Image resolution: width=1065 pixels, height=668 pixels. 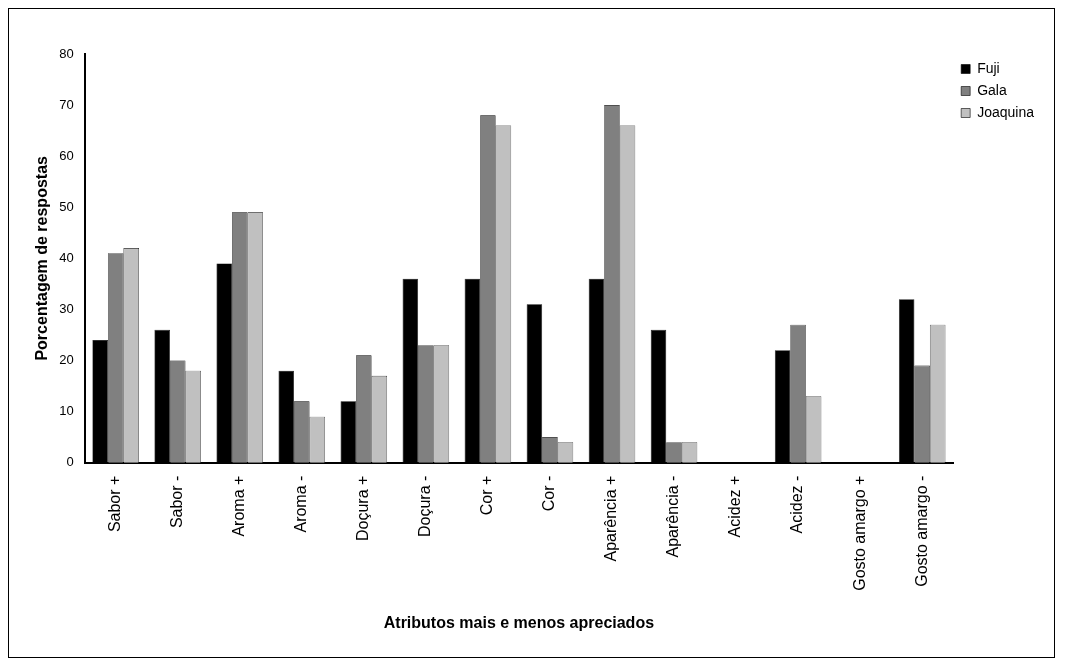 What do you see at coordinates (992, 89) in the screenshot?
I see `legend-label: Gala` at bounding box center [992, 89].